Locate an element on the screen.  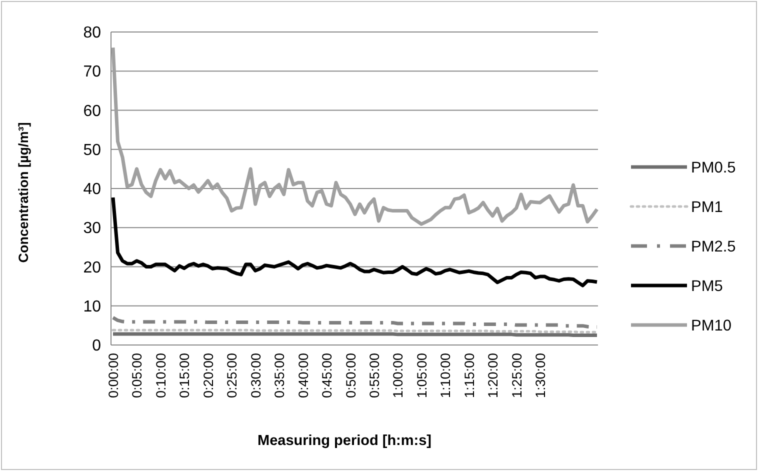
y-tick-label: 70 is located at coordinates (92, 72).